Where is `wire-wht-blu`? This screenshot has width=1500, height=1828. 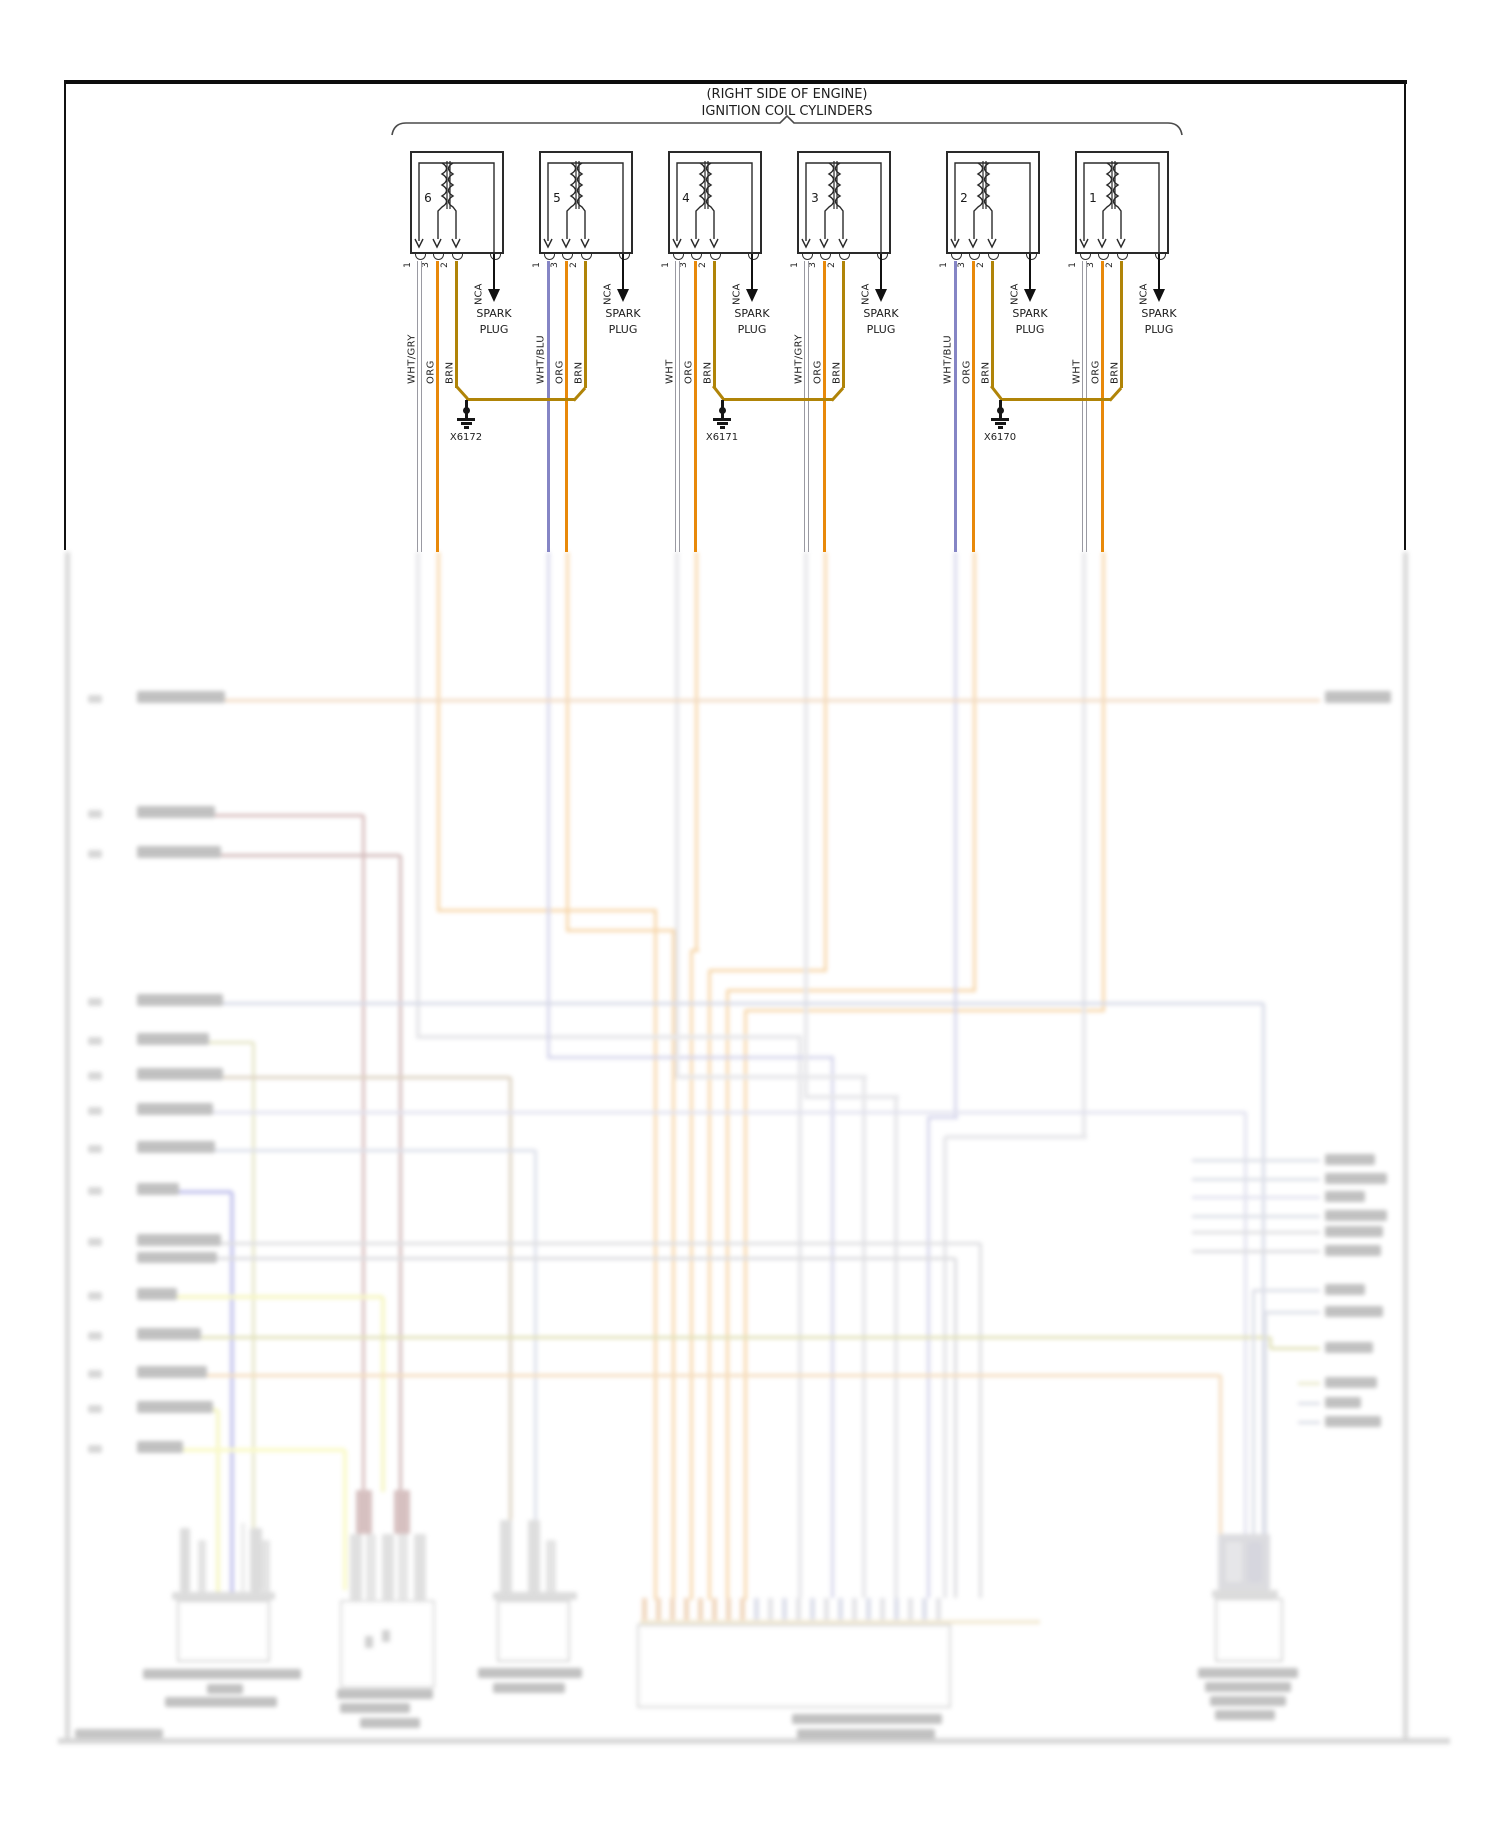
wire-wht-blu is located at coordinates (955, 406).